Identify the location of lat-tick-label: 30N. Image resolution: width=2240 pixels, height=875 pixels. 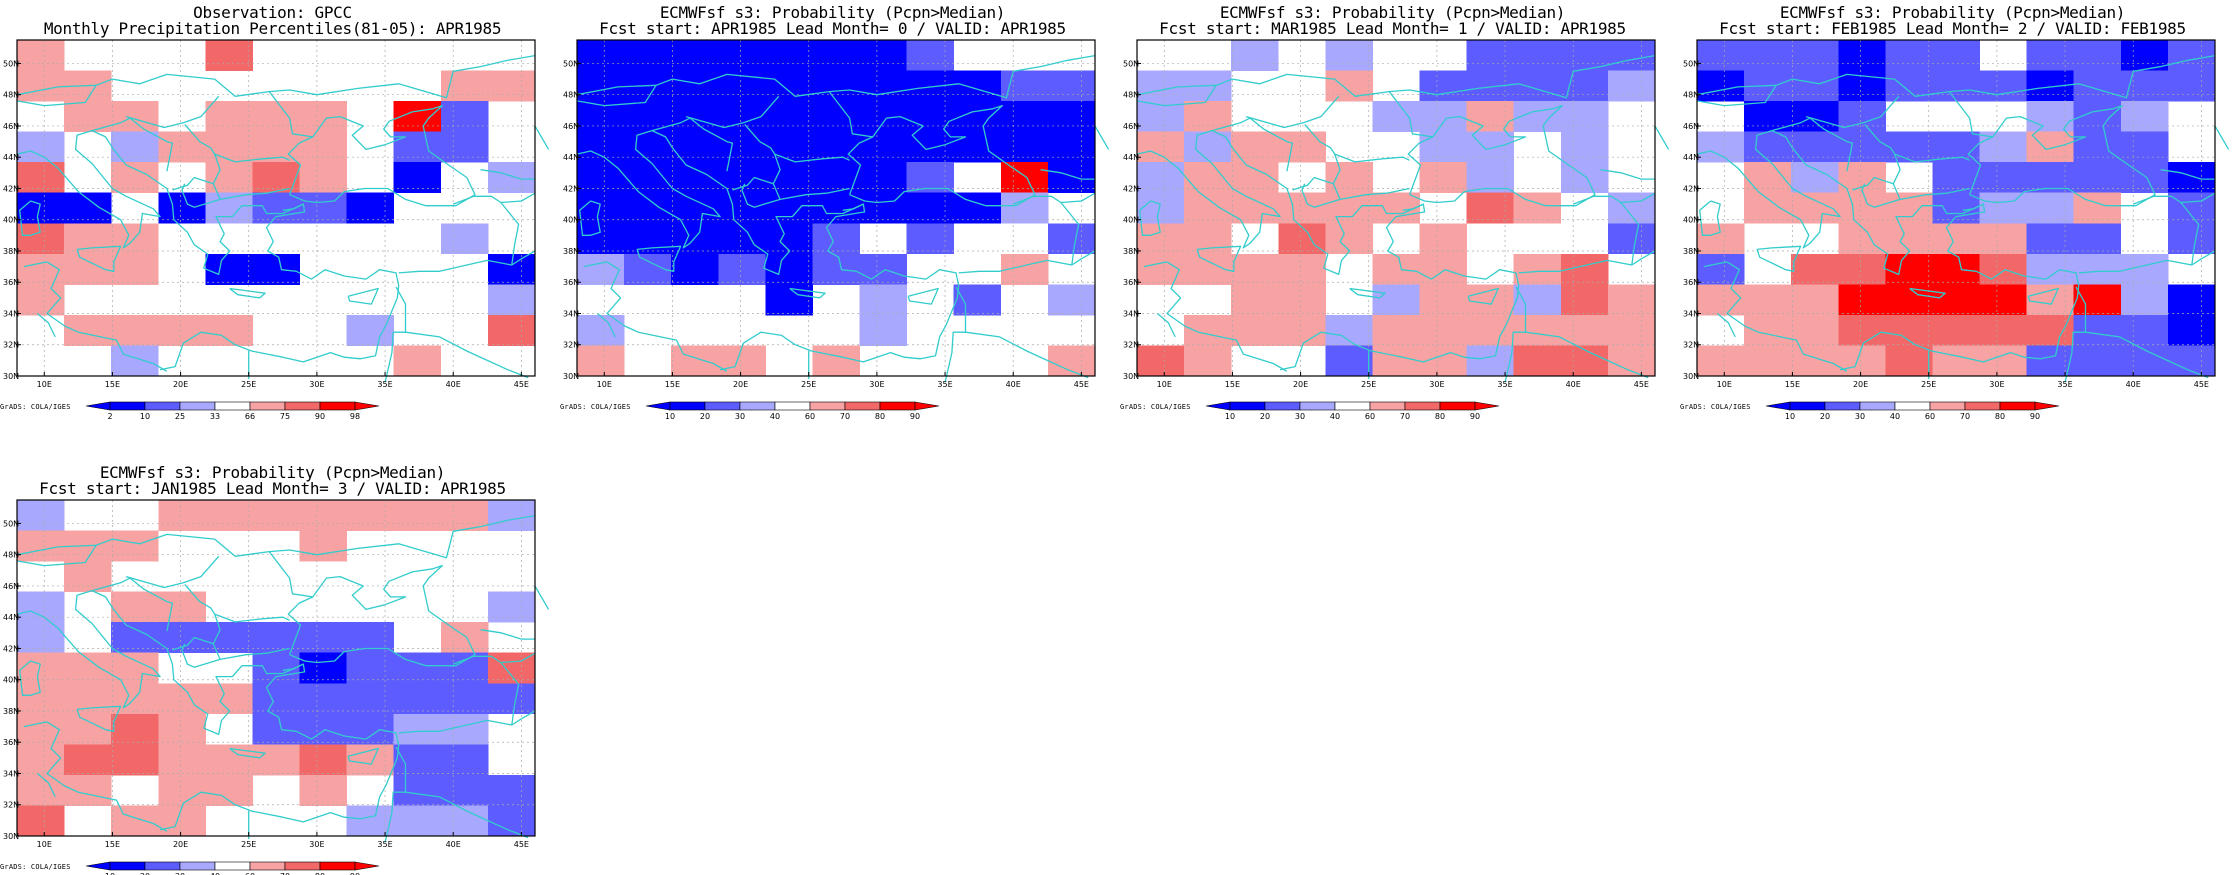
(1691, 376).